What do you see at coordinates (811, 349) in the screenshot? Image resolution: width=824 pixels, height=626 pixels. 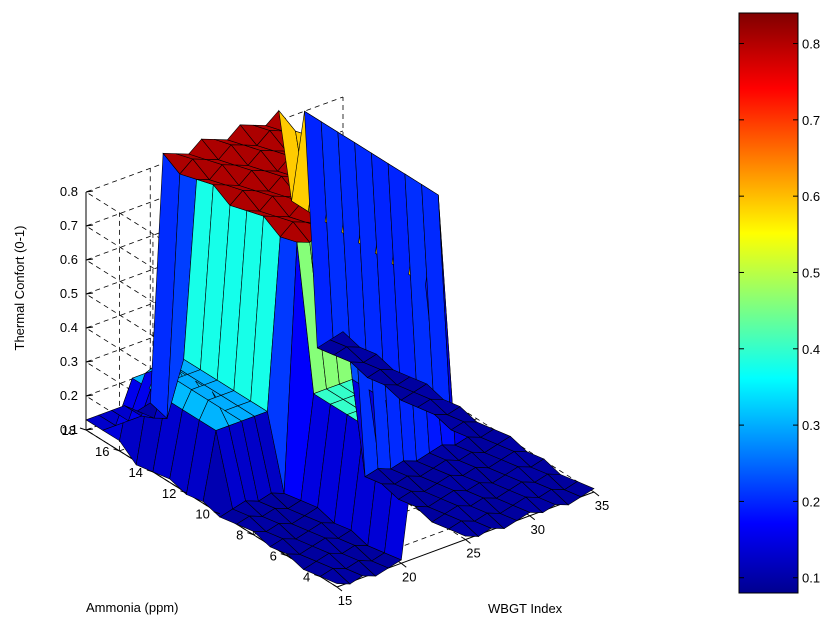 I see `colorbar-tick-label: 0.4` at bounding box center [811, 349].